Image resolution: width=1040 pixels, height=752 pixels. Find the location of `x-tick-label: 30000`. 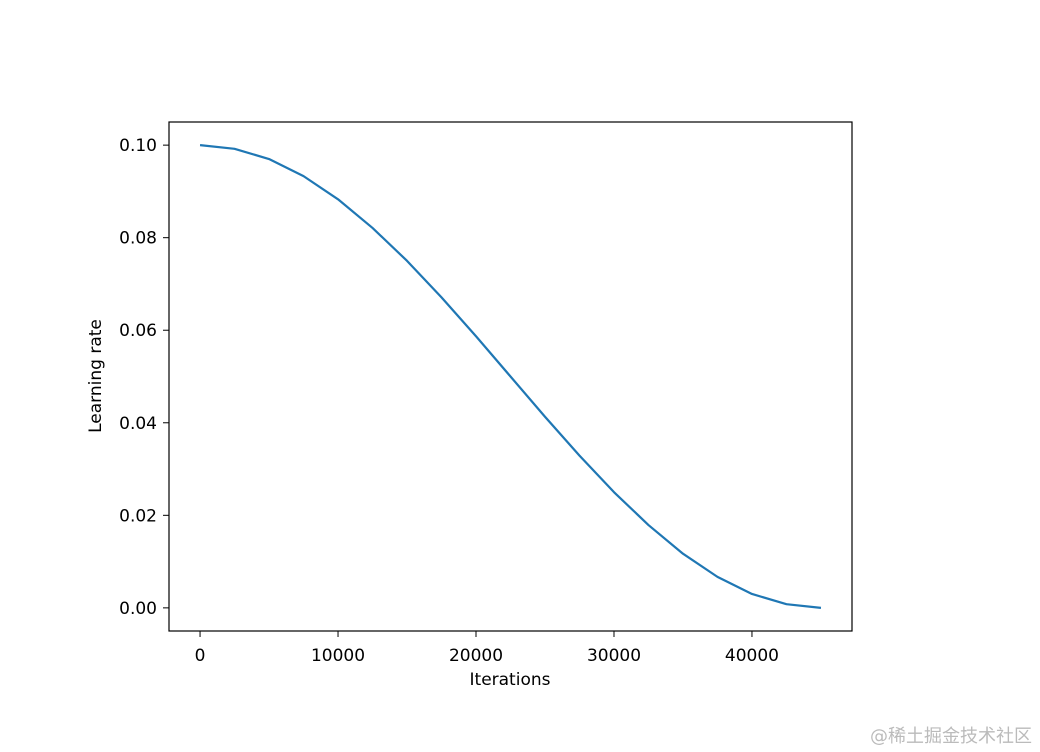

x-tick-label: 30000 is located at coordinates (614, 656).